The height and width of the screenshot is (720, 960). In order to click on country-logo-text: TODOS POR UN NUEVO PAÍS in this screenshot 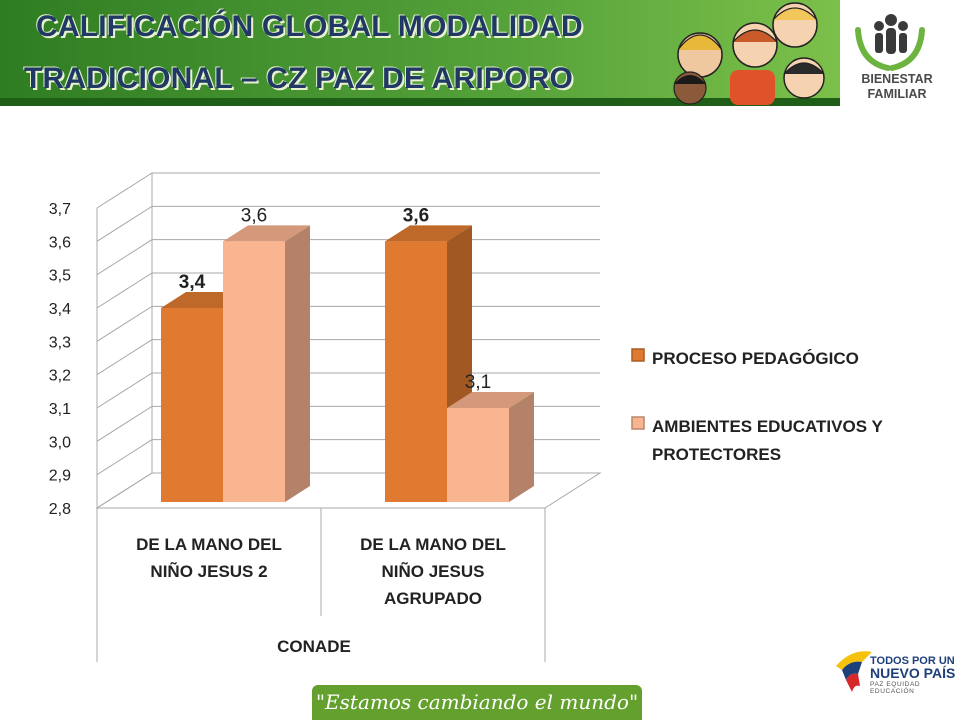, I will do `click(912, 668)`.